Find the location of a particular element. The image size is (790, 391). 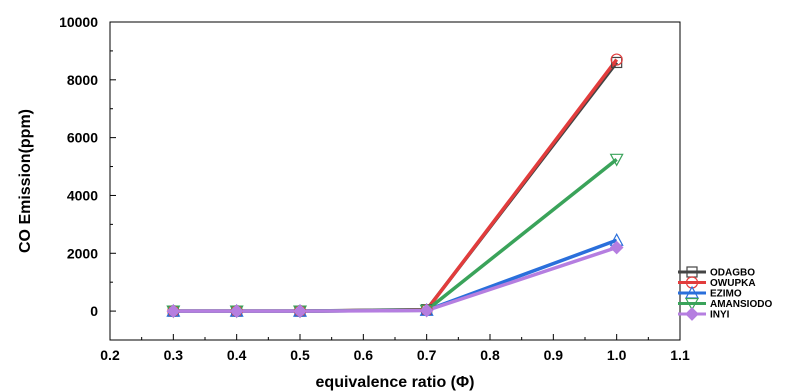

legend-label-owupka: OWUPKA is located at coordinates (733, 283).